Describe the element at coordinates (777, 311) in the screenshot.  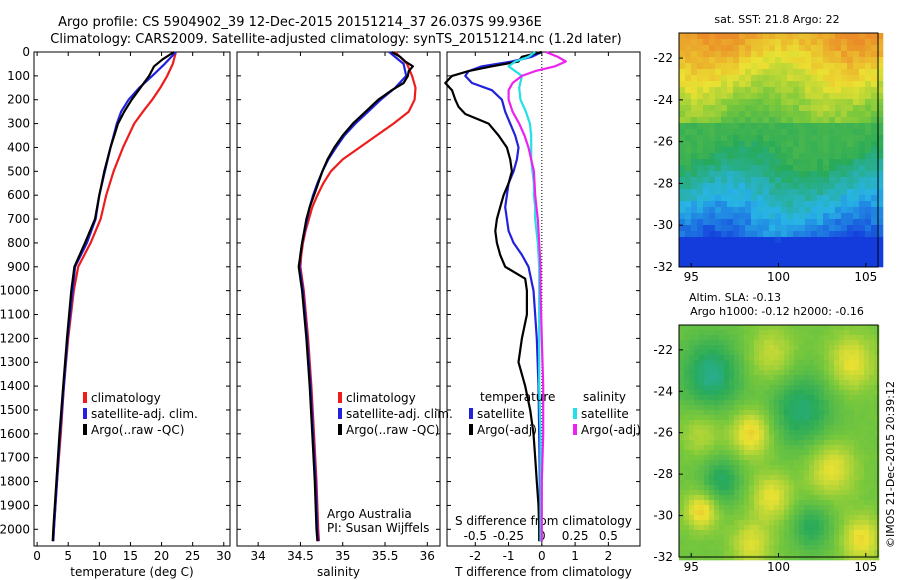
I see `sla-map-subtitle: Argo h1000: -0.12 h2000: -0.16` at that location.